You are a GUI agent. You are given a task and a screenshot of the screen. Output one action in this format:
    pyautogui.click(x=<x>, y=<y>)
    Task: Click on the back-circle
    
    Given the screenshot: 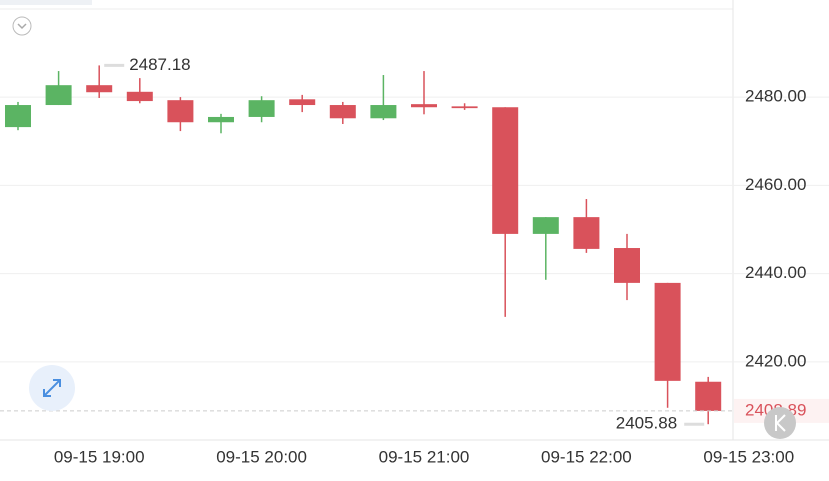 What is the action you would take?
    pyautogui.click(x=780, y=423)
    